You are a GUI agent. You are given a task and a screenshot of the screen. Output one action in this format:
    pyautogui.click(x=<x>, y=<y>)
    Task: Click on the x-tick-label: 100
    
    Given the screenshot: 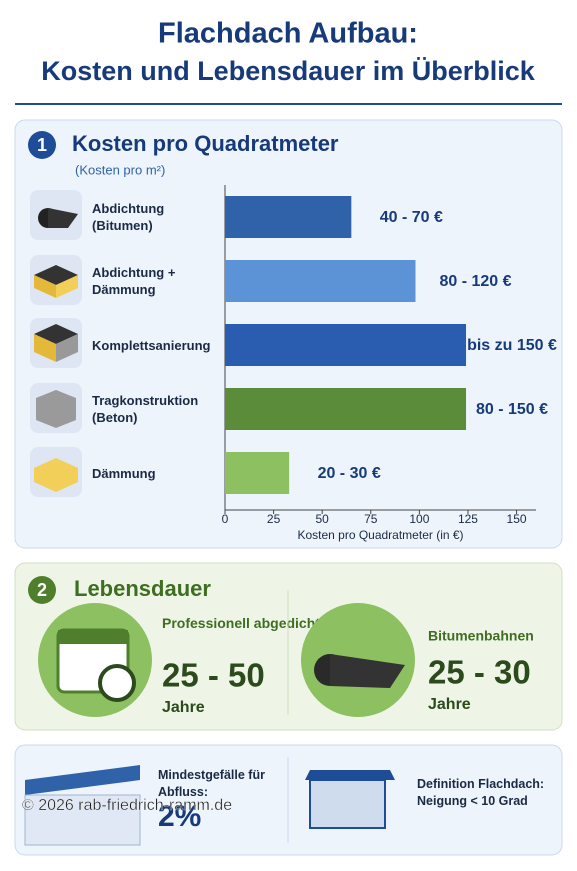 What is the action you would take?
    pyautogui.click(x=419, y=519)
    